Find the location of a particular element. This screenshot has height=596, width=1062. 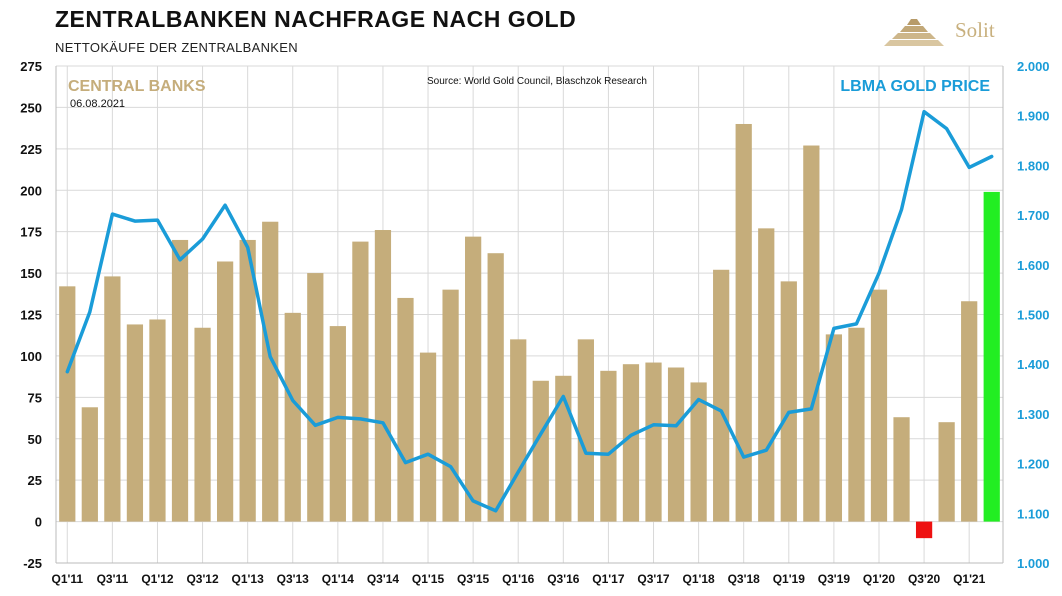

x-axis-tick-label: Q1'12 is located at coordinates (157, 579).